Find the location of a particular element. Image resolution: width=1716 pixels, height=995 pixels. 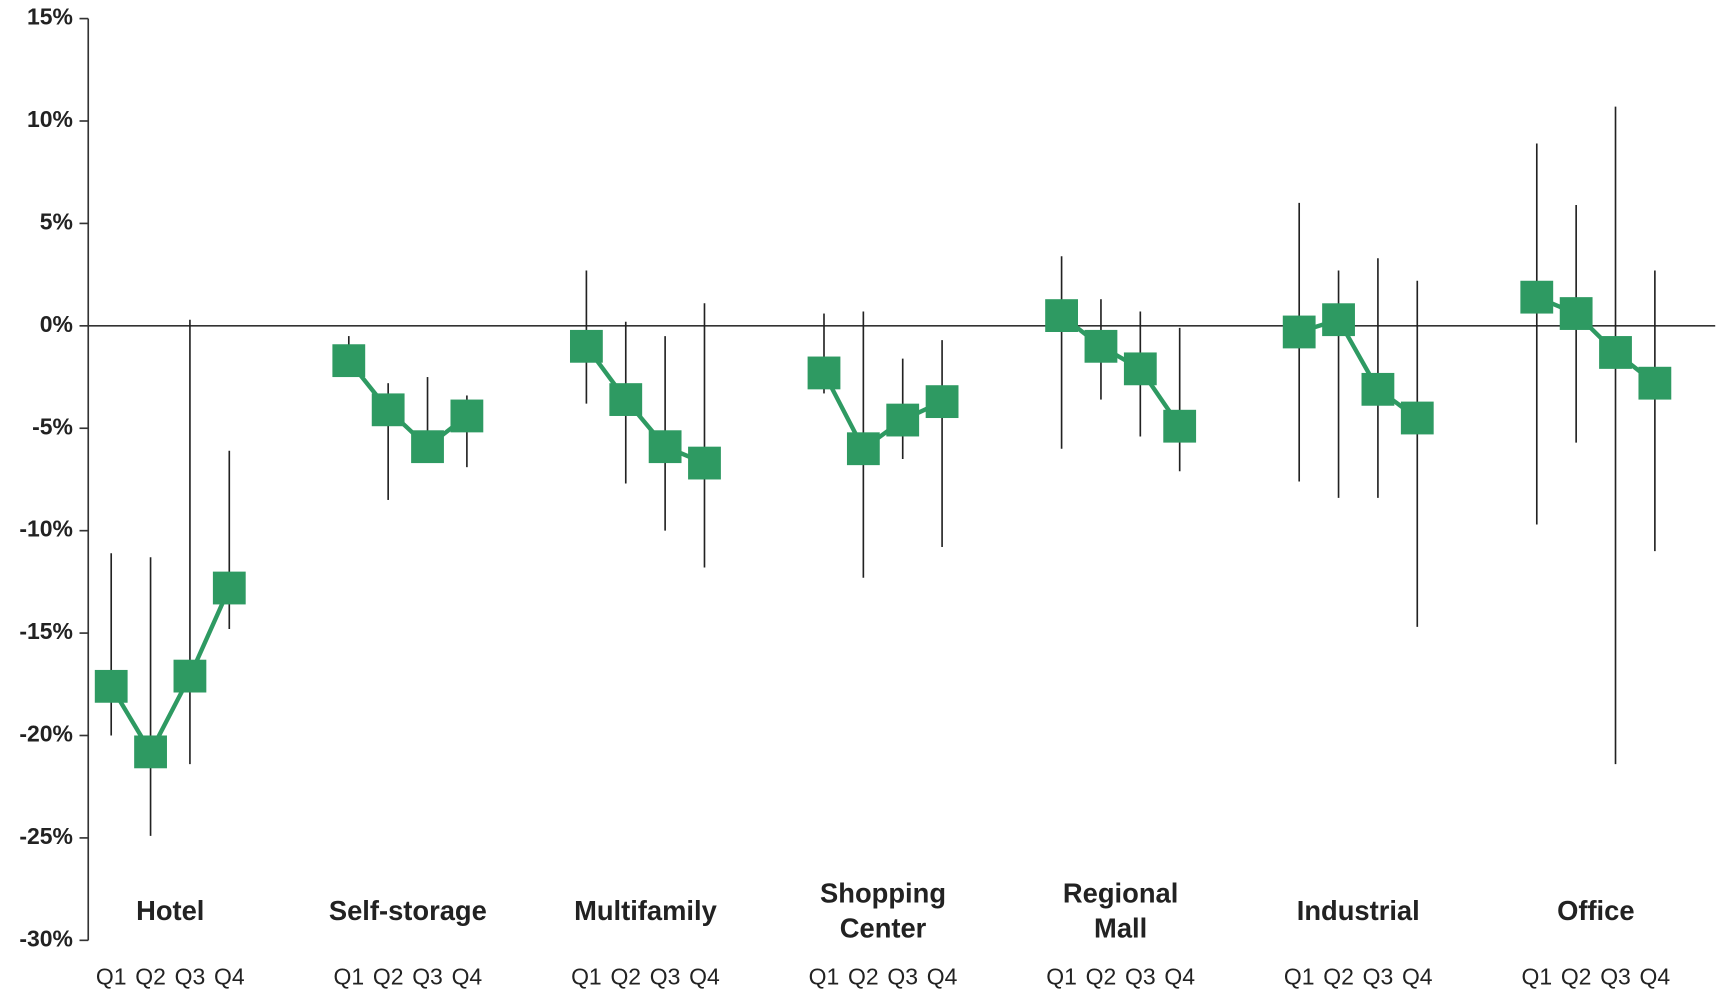

group-label: Shopping Center is located at coordinates (883, 911).